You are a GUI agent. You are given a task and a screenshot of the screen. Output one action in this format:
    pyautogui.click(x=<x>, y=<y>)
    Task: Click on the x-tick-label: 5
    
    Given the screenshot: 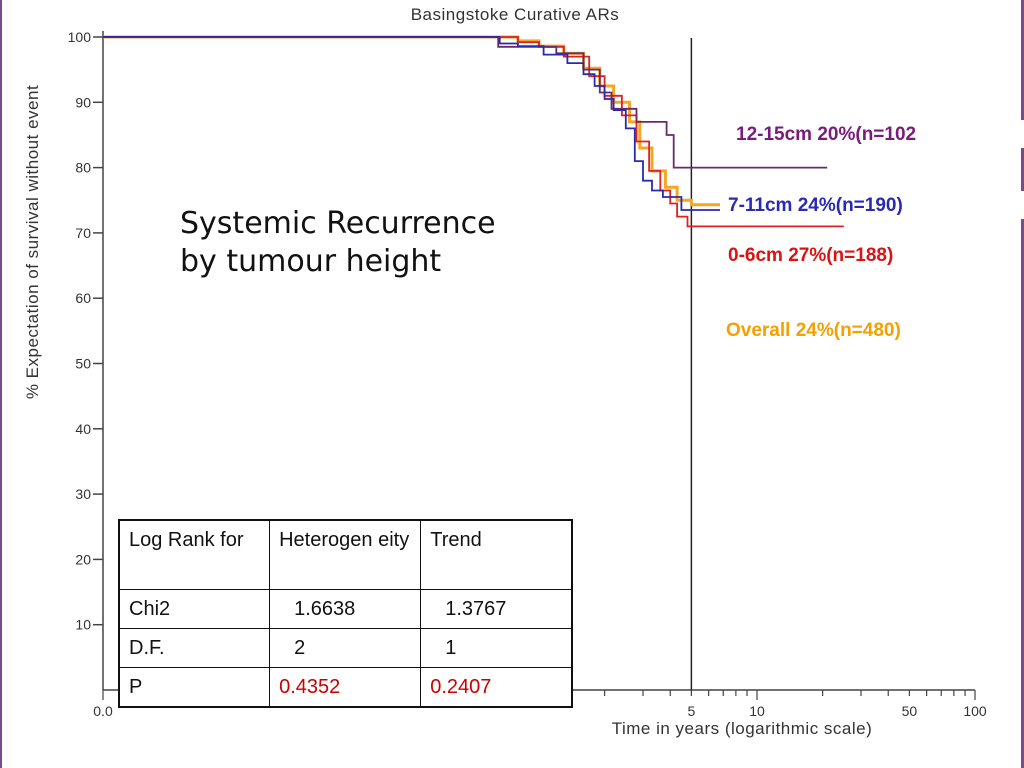 What is the action you would take?
    pyautogui.click(x=691, y=711)
    